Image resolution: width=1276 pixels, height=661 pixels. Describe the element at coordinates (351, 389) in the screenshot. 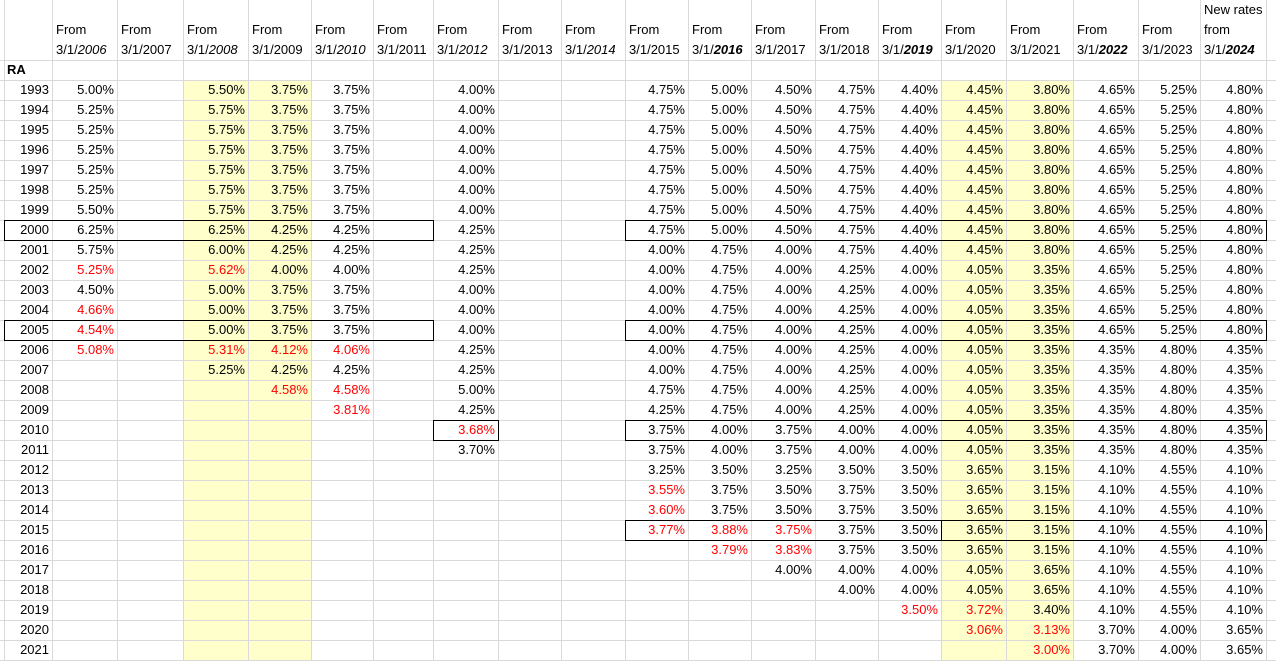

I see `rate-cell: 4.58%` at that location.